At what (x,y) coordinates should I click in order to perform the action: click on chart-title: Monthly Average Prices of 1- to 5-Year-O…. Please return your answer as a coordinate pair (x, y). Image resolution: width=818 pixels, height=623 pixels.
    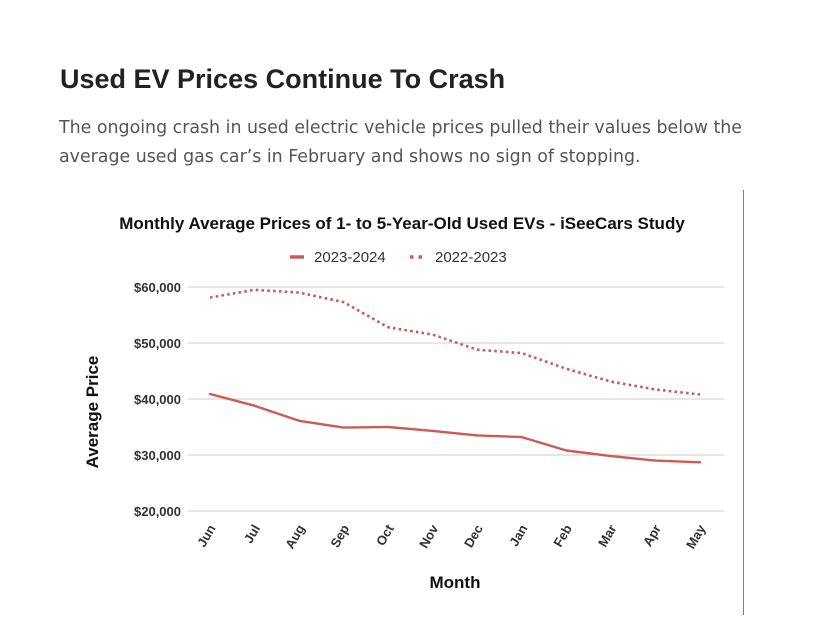
    Looking at the image, I should click on (402, 223).